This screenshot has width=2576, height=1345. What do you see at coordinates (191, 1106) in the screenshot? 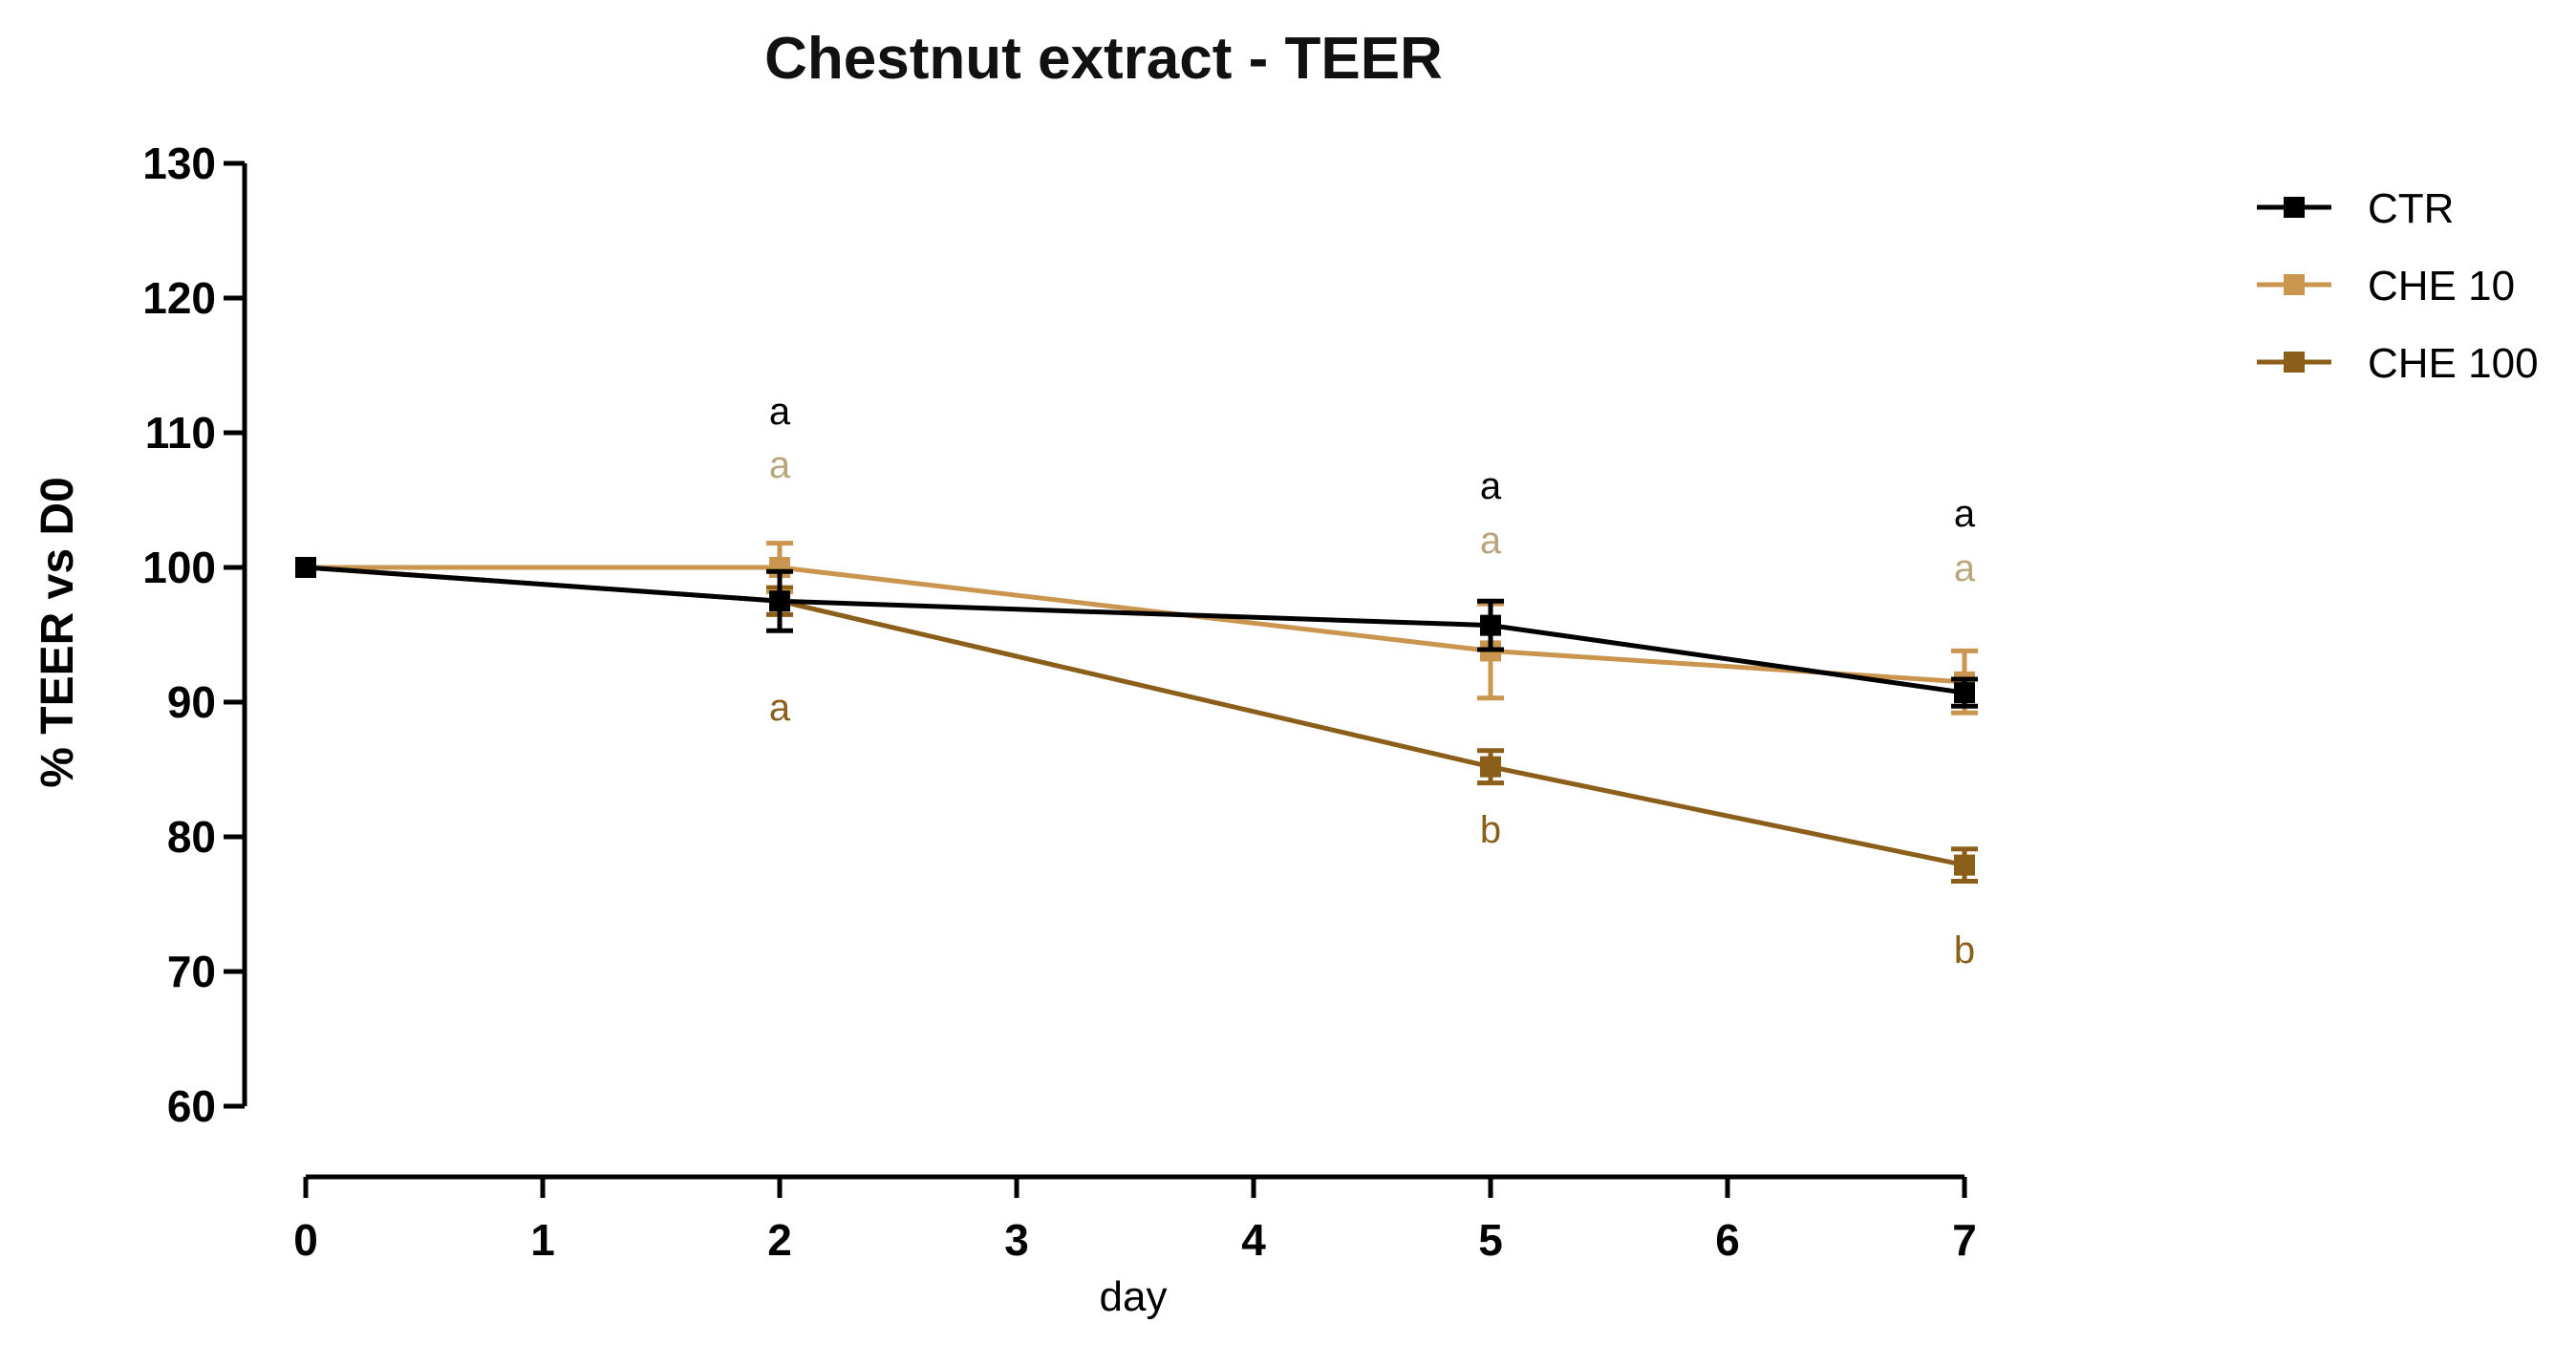
I see `y-tick-label: 60` at bounding box center [191, 1106].